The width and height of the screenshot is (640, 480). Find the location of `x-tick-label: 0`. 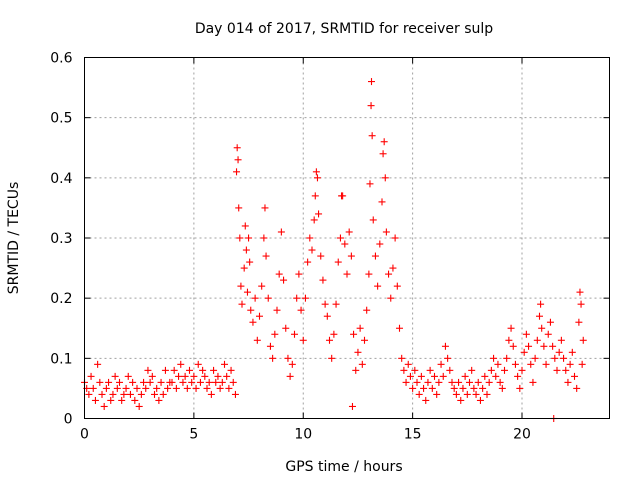

x-tick-label: 0 is located at coordinates (84, 435).